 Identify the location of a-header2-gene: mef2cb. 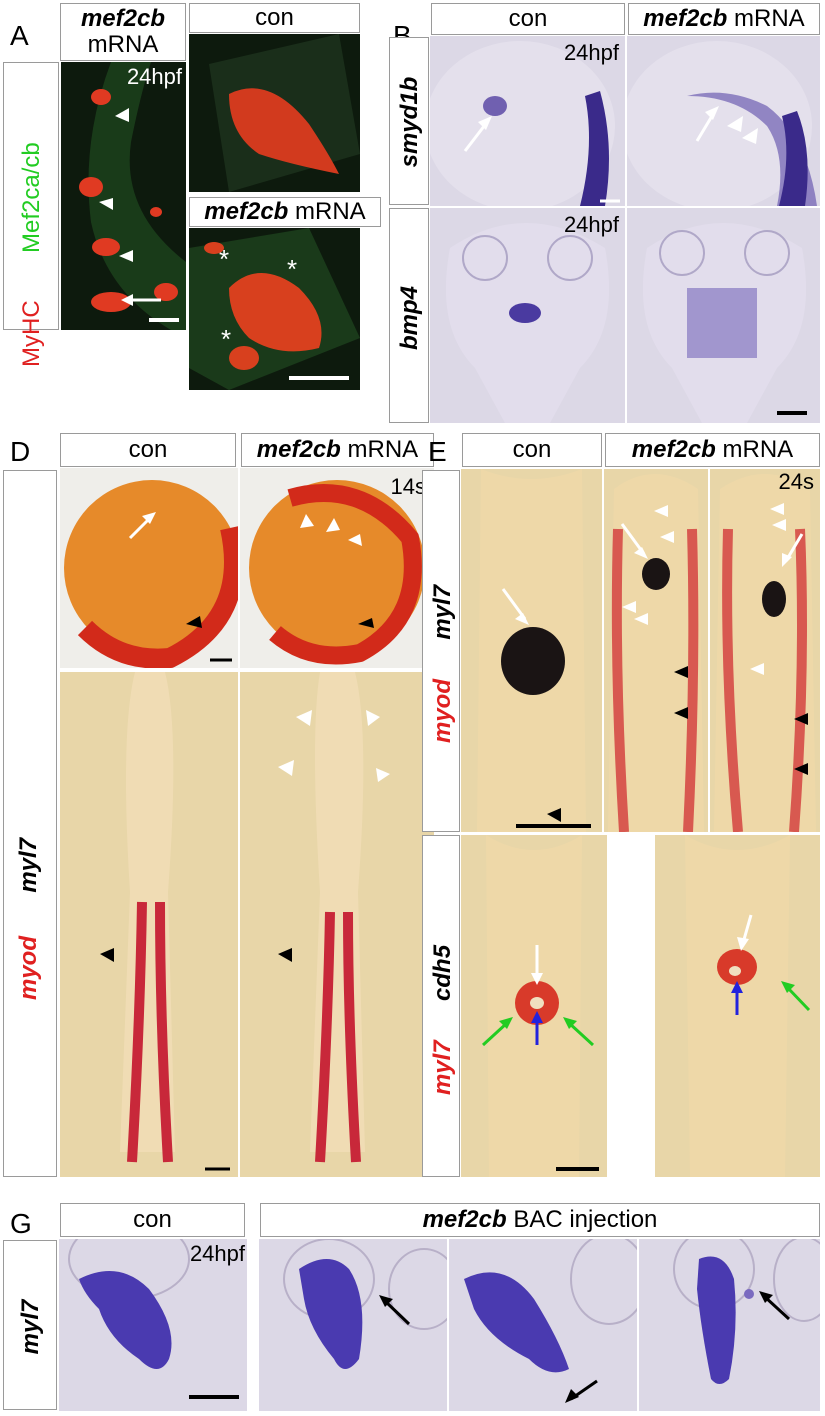
(246, 211).